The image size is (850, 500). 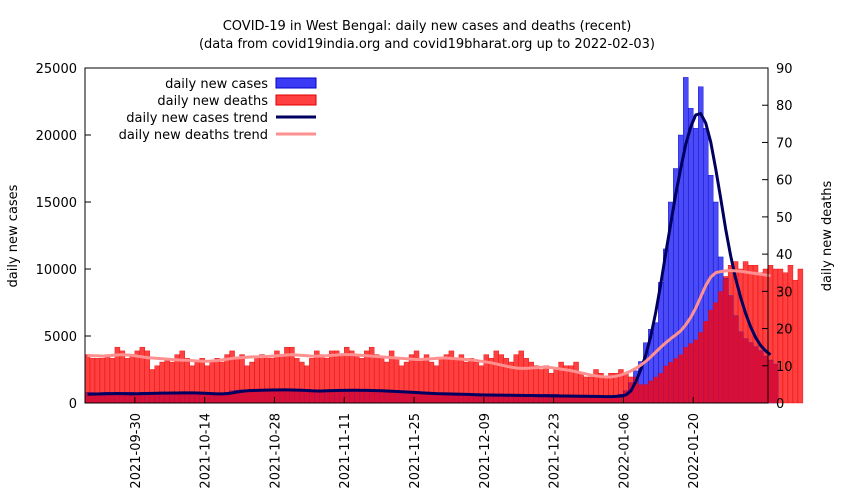 What do you see at coordinates (694, 451) in the screenshot?
I see `x-tick-label: 2022-01-20` at bounding box center [694, 451].